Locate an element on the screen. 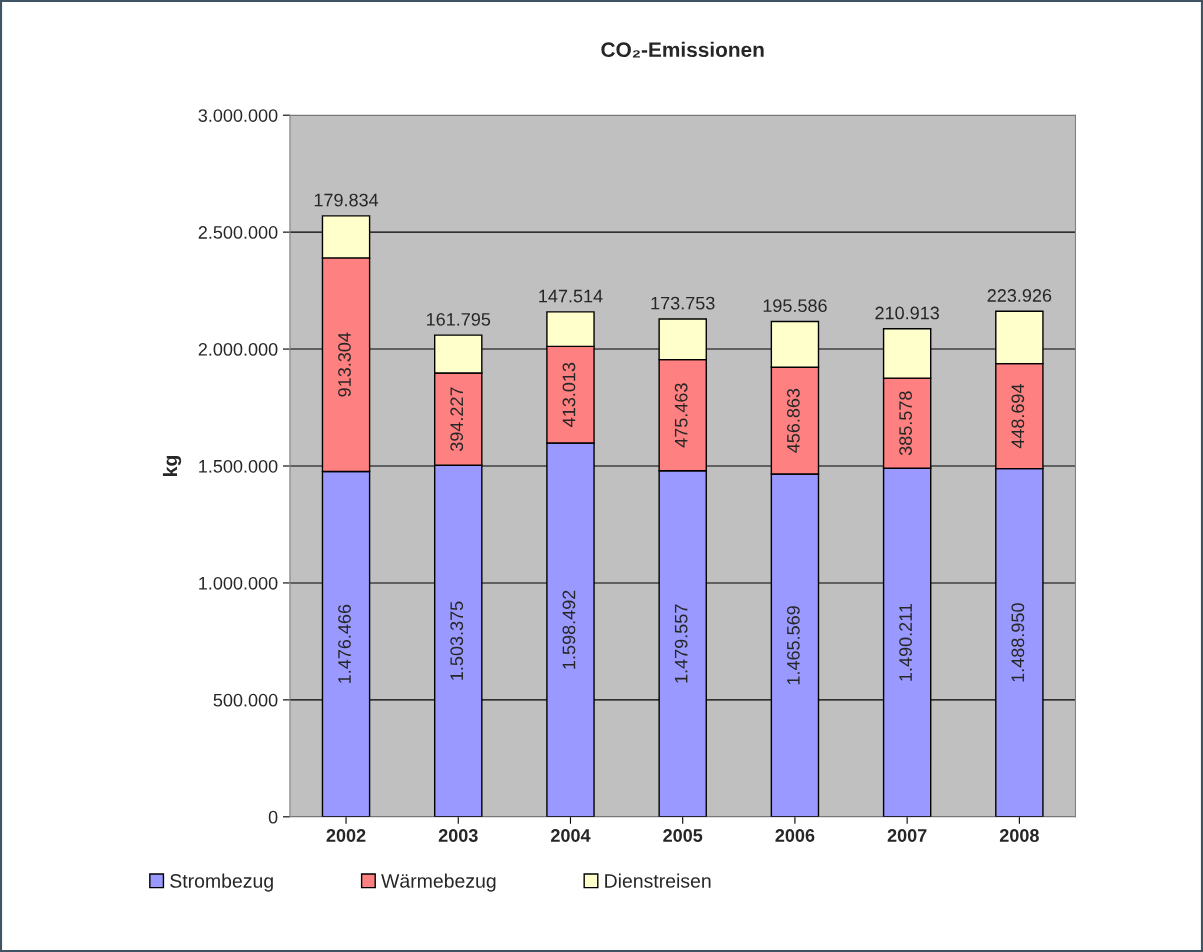 Image resolution: width=1203 pixels, height=952 pixels. data-label: 147.514 is located at coordinates (571, 296).